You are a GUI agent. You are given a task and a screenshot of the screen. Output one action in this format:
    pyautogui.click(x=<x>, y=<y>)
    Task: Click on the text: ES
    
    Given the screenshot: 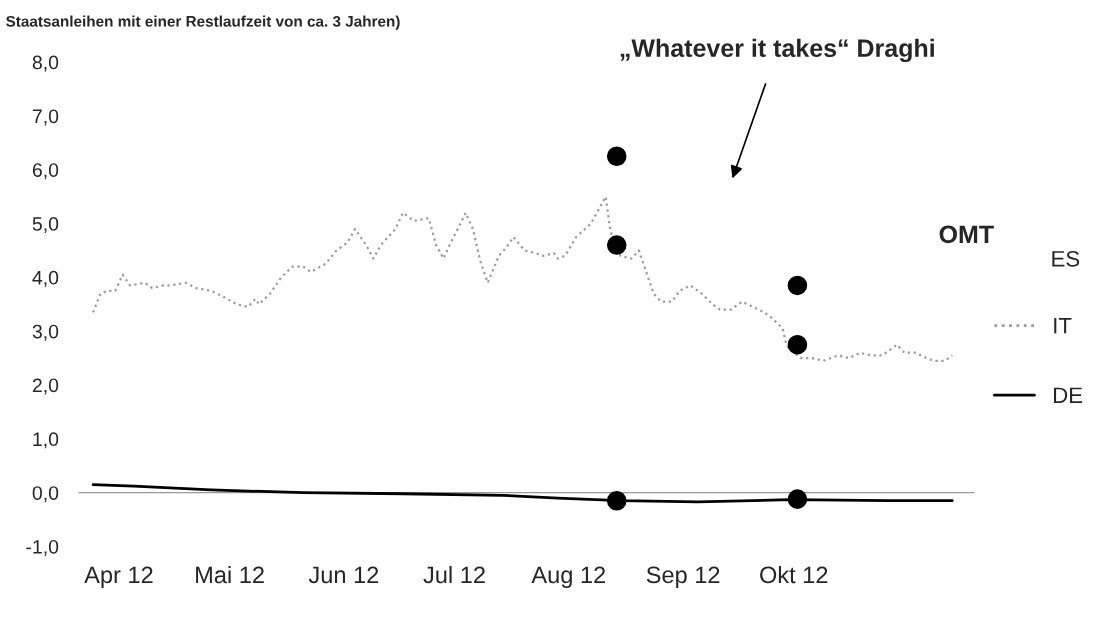 What is the action you would take?
    pyautogui.click(x=1066, y=258)
    